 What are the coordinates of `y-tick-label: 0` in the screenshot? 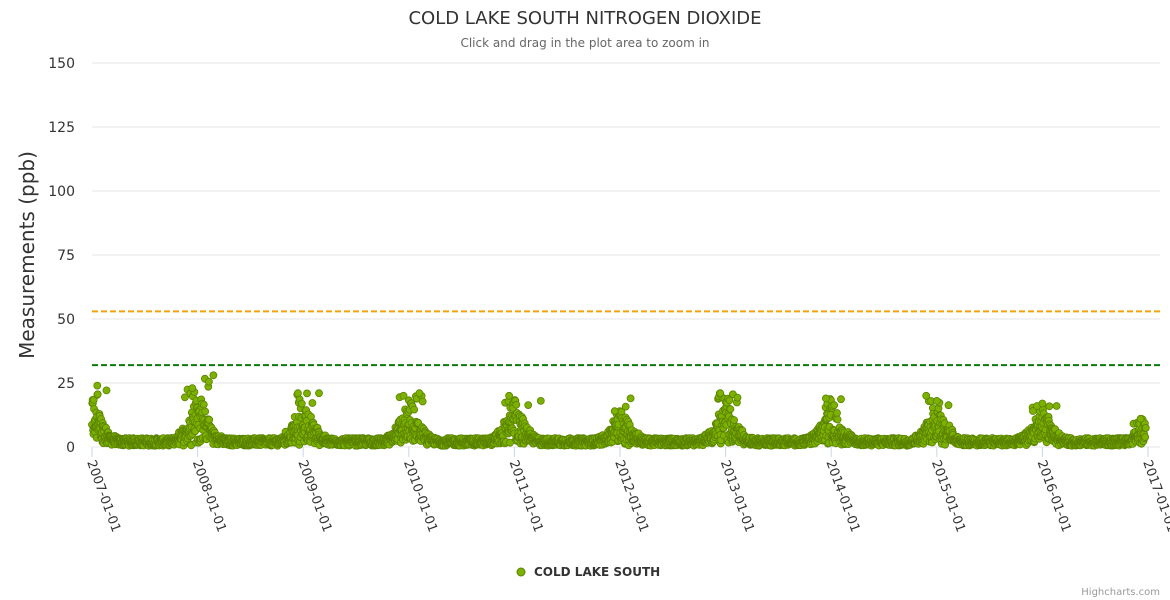 It's located at (70, 448).